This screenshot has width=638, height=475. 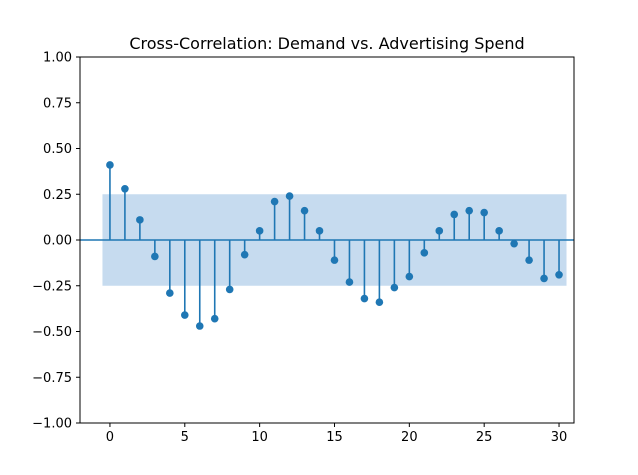 I want to click on y-tick-label: −0.75, so click(x=52, y=378).